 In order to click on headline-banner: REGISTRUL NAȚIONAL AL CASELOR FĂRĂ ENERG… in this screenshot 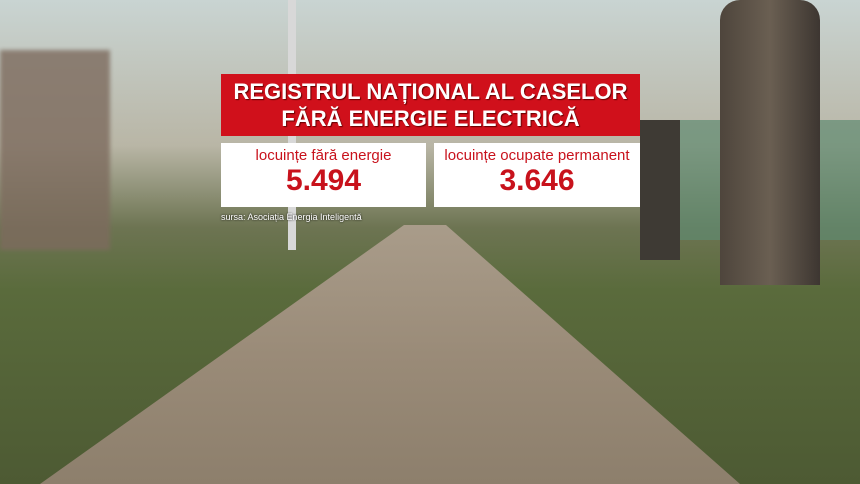, I will do `click(430, 105)`.